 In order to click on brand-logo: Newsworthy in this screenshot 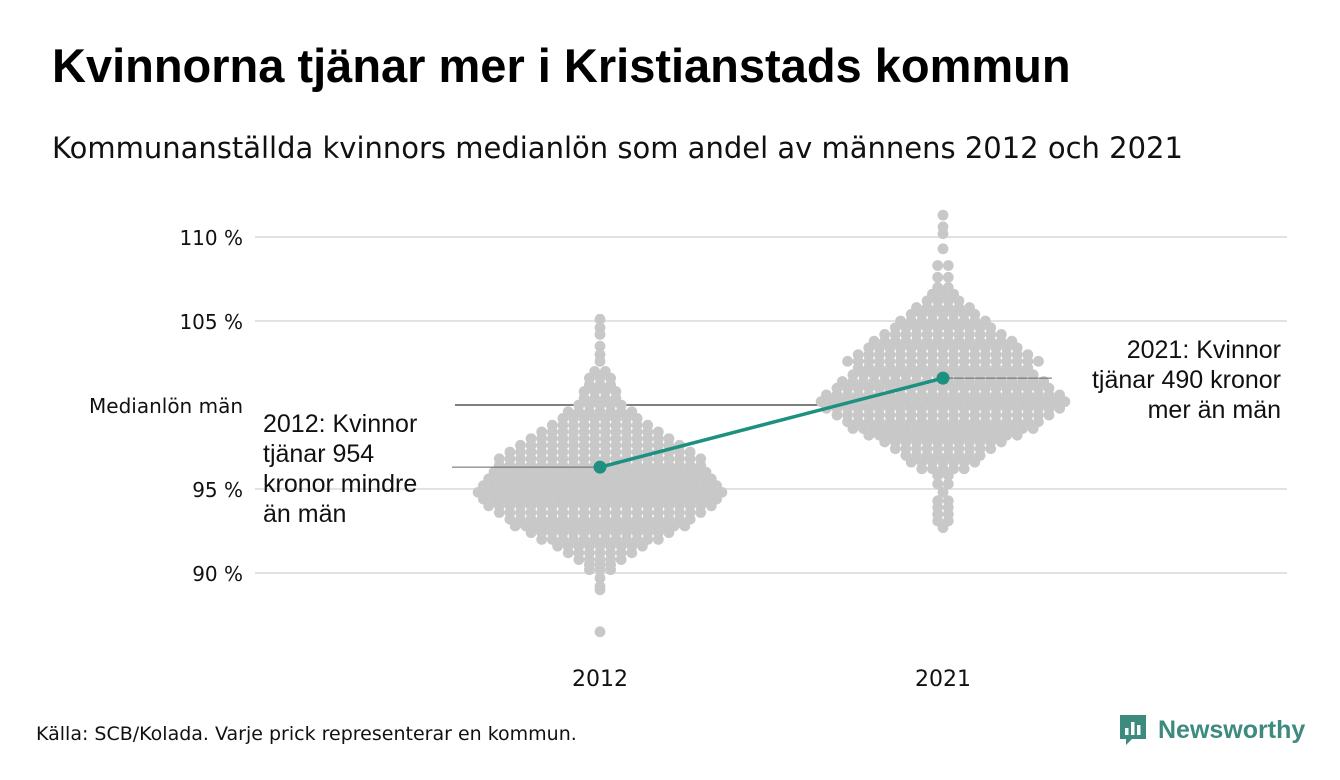, I will do `click(1211, 730)`.